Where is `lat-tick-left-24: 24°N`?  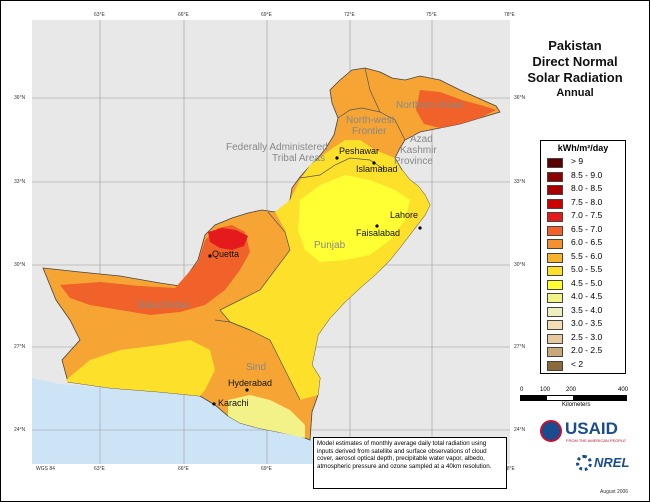
lat-tick-left-24: 24°N is located at coordinates (20, 430).